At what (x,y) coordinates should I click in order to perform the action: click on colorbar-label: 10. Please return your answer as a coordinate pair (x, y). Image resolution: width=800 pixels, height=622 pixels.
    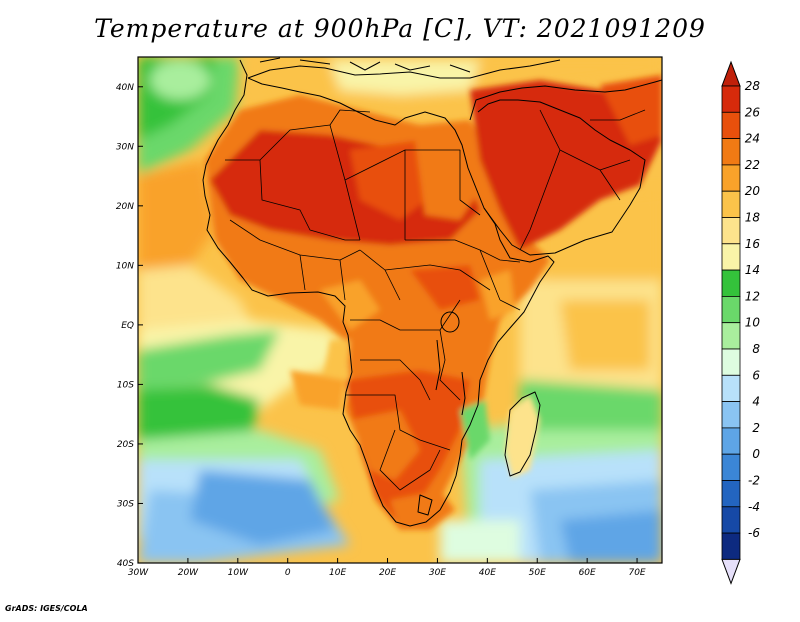
    Looking at the image, I should click on (753, 323).